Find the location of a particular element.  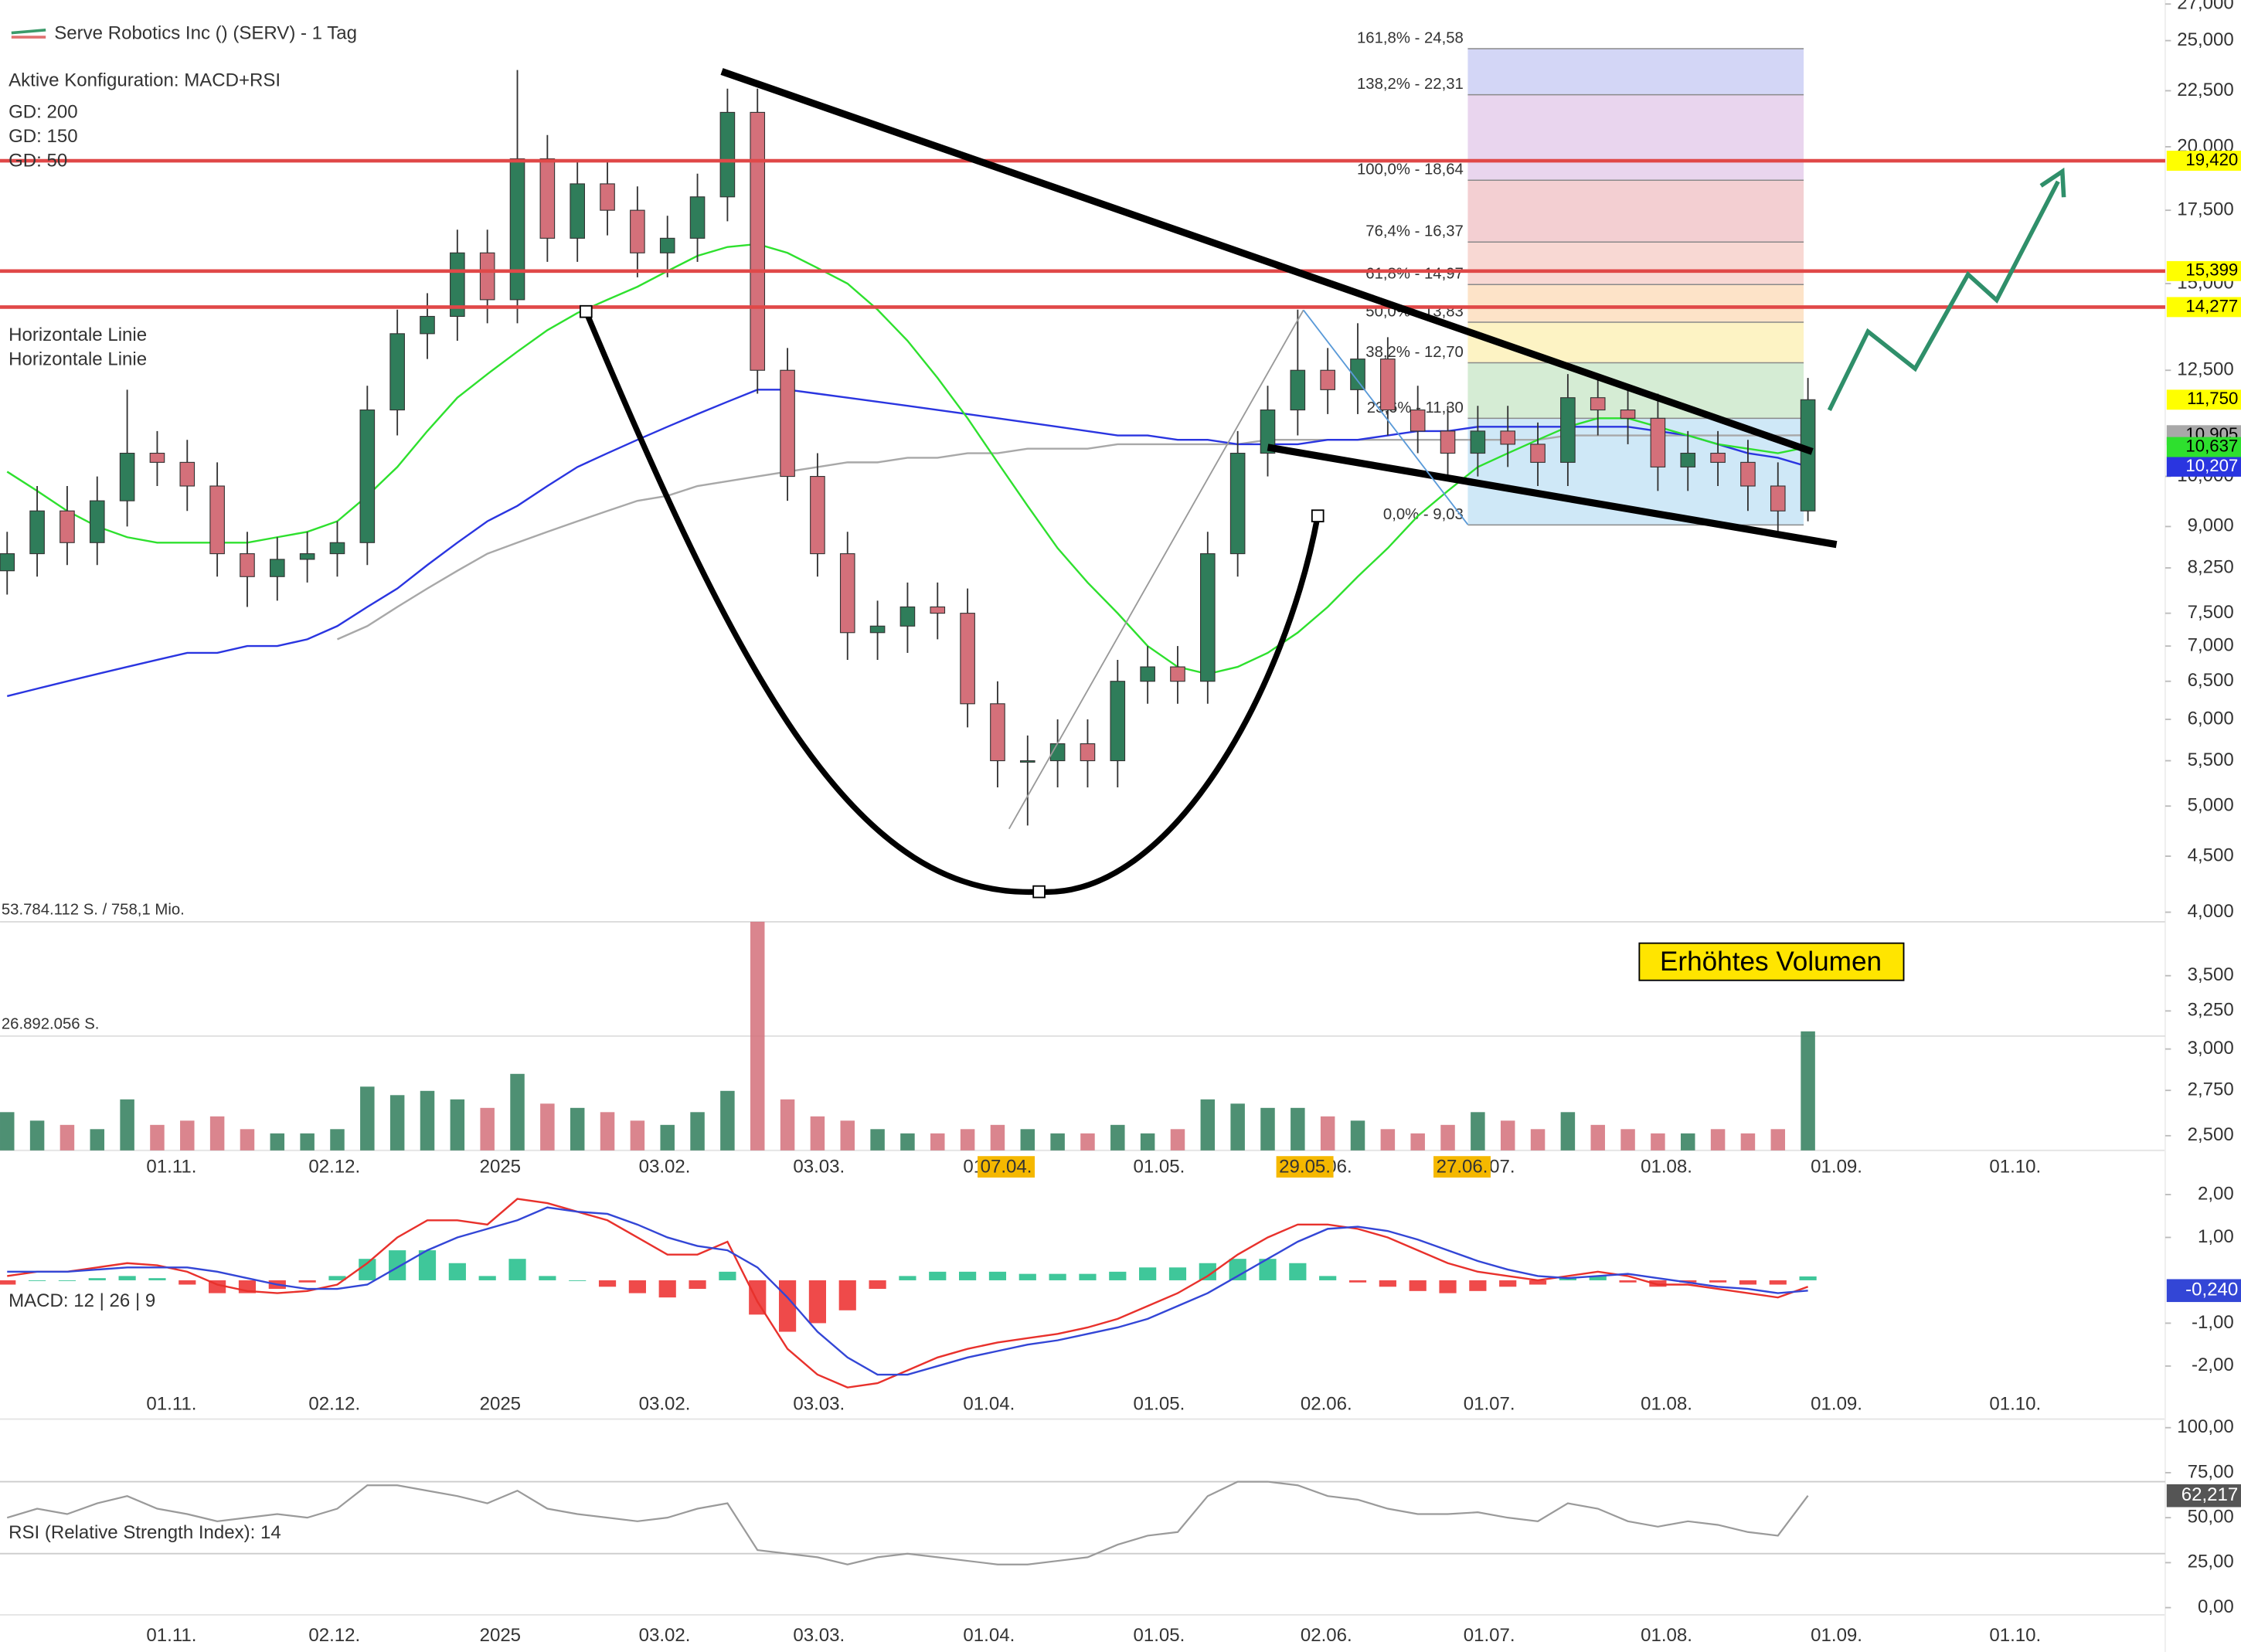

line-label: Horizontale Linie is located at coordinates (78, 359).